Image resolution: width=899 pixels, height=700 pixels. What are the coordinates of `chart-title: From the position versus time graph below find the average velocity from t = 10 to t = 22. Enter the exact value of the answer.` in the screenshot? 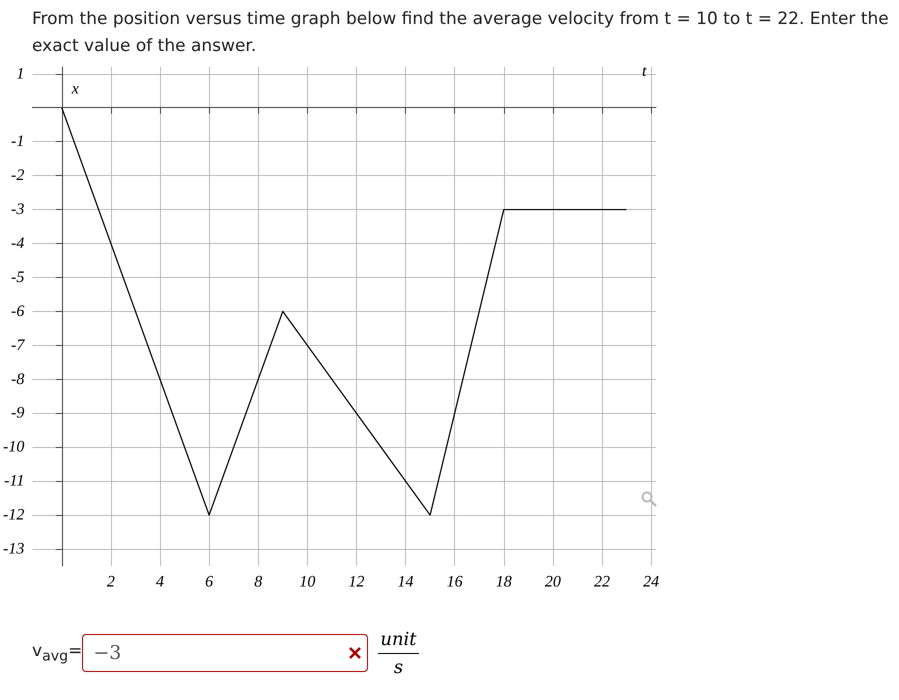 It's located at (461, 33).